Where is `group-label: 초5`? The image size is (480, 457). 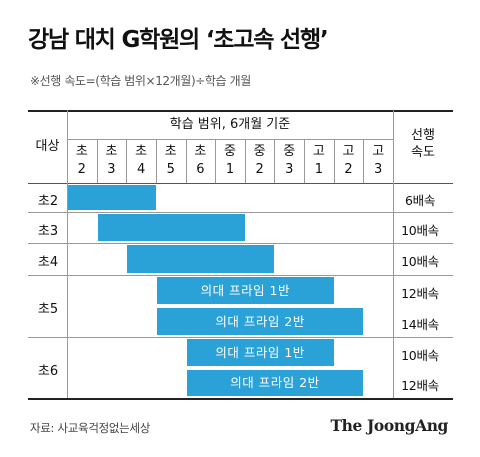 group-label: 초5 is located at coordinates (48, 309).